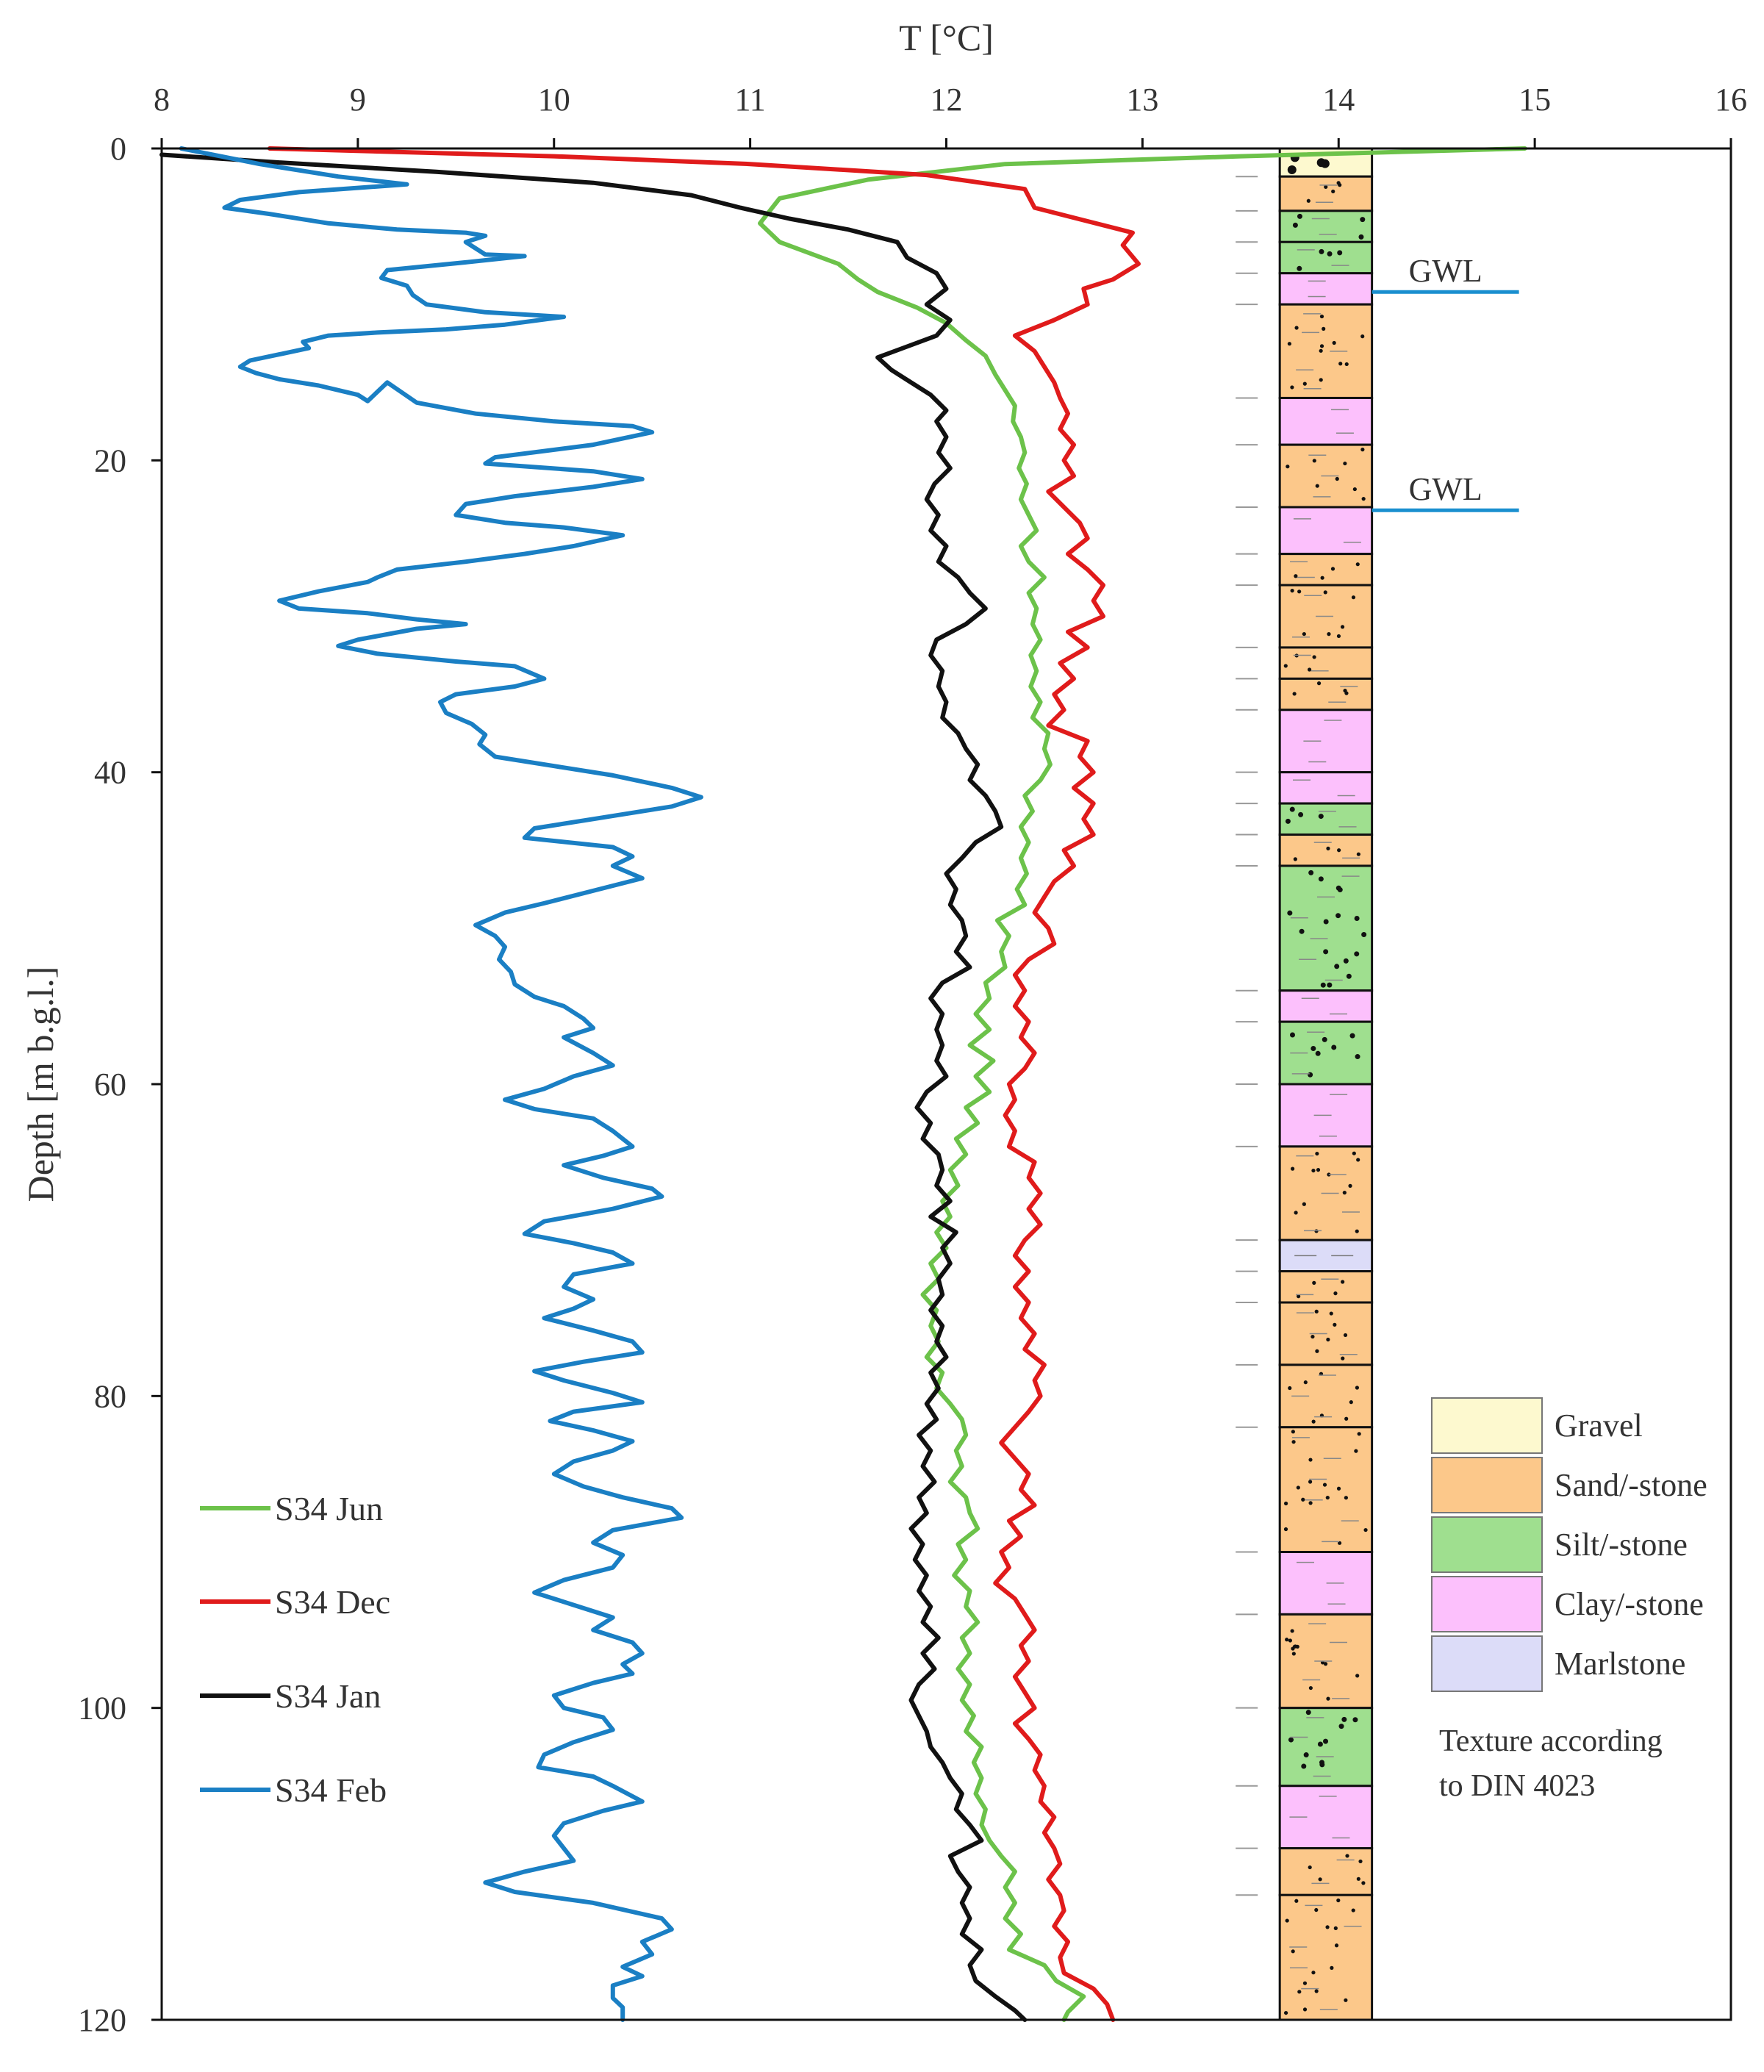 The width and height of the screenshot is (1764, 2072). I want to click on x-tick-label: 12, so click(947, 100).